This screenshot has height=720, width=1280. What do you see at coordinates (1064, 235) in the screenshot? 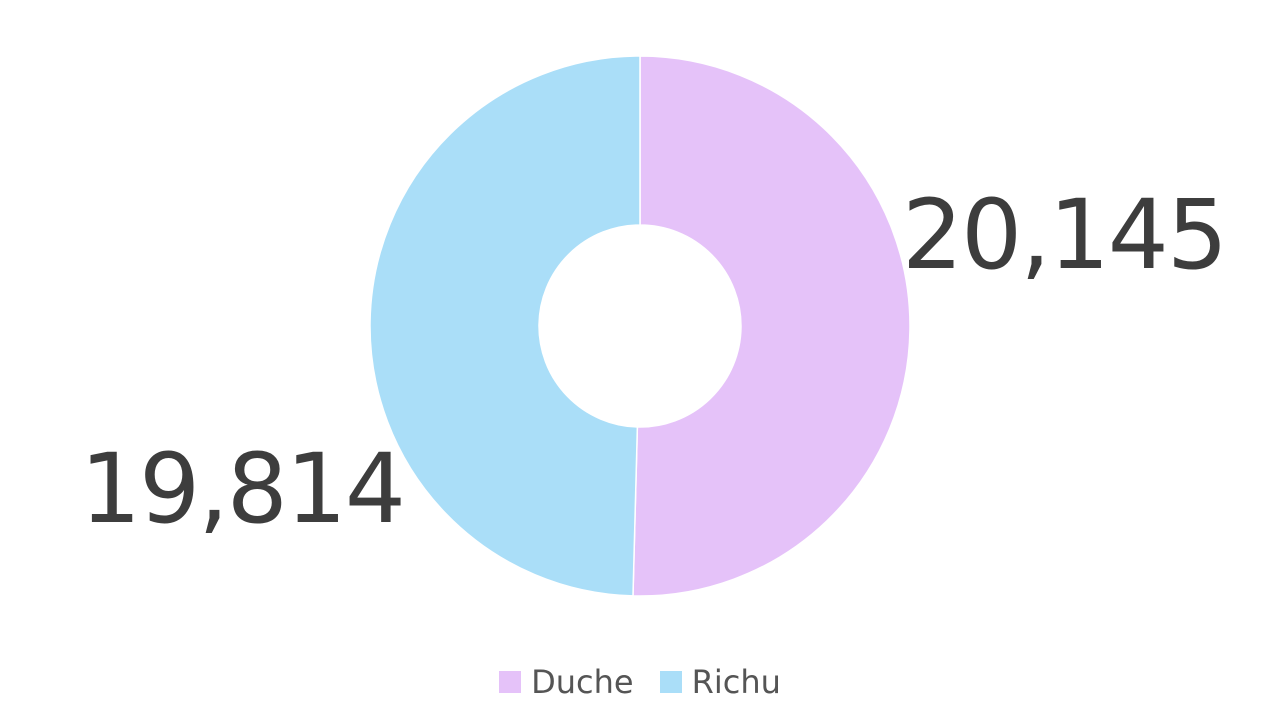
I see `value-label-duche: 20,145` at bounding box center [1064, 235].